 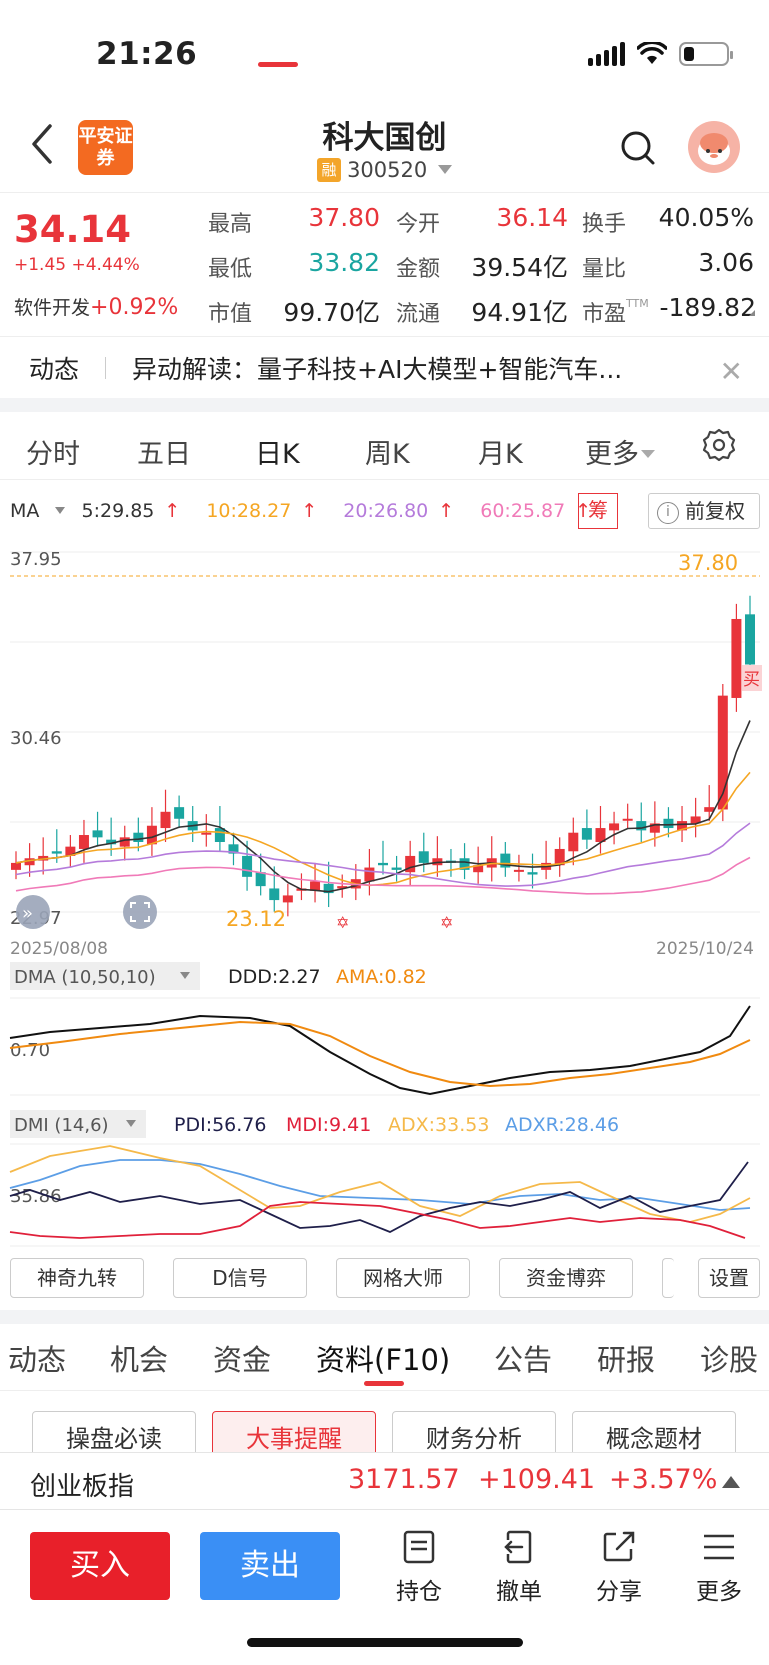 What do you see at coordinates (277, 454) in the screenshot?
I see `tab-daily-k: 日K` at bounding box center [277, 454].